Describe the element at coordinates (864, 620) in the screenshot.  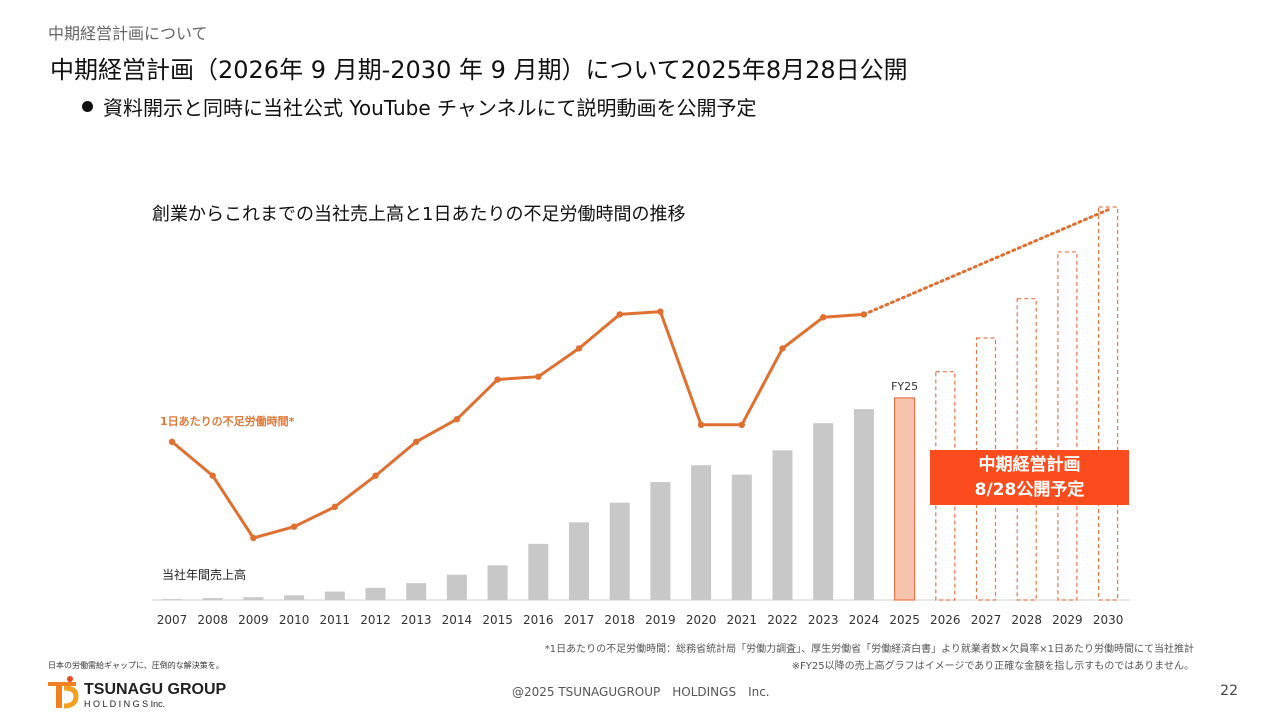
I see `x-tick-2024: 2024` at that location.